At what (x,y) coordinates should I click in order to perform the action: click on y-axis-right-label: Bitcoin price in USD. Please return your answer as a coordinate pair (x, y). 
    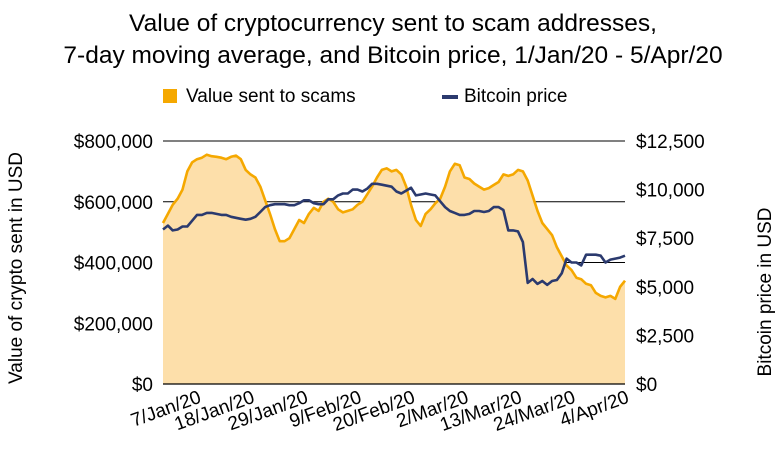
    Looking at the image, I should click on (765, 292).